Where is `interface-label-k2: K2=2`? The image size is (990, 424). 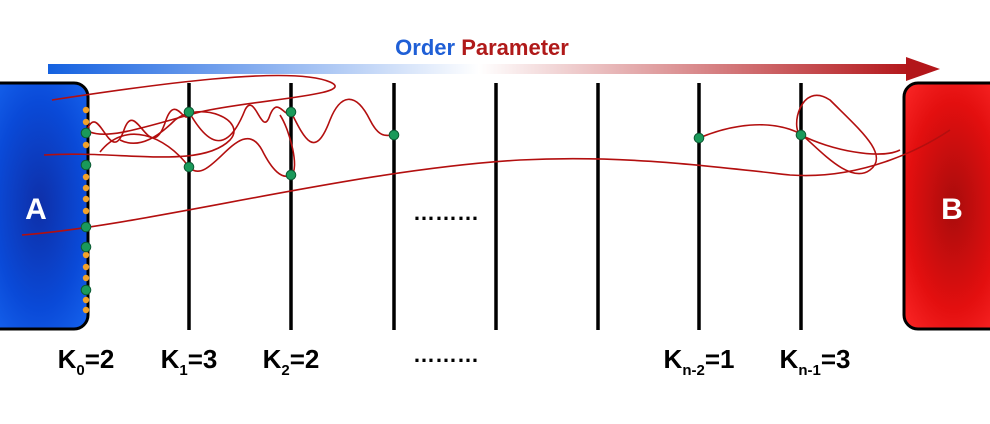
interface-label-k2: K2=2 is located at coordinates (291, 361).